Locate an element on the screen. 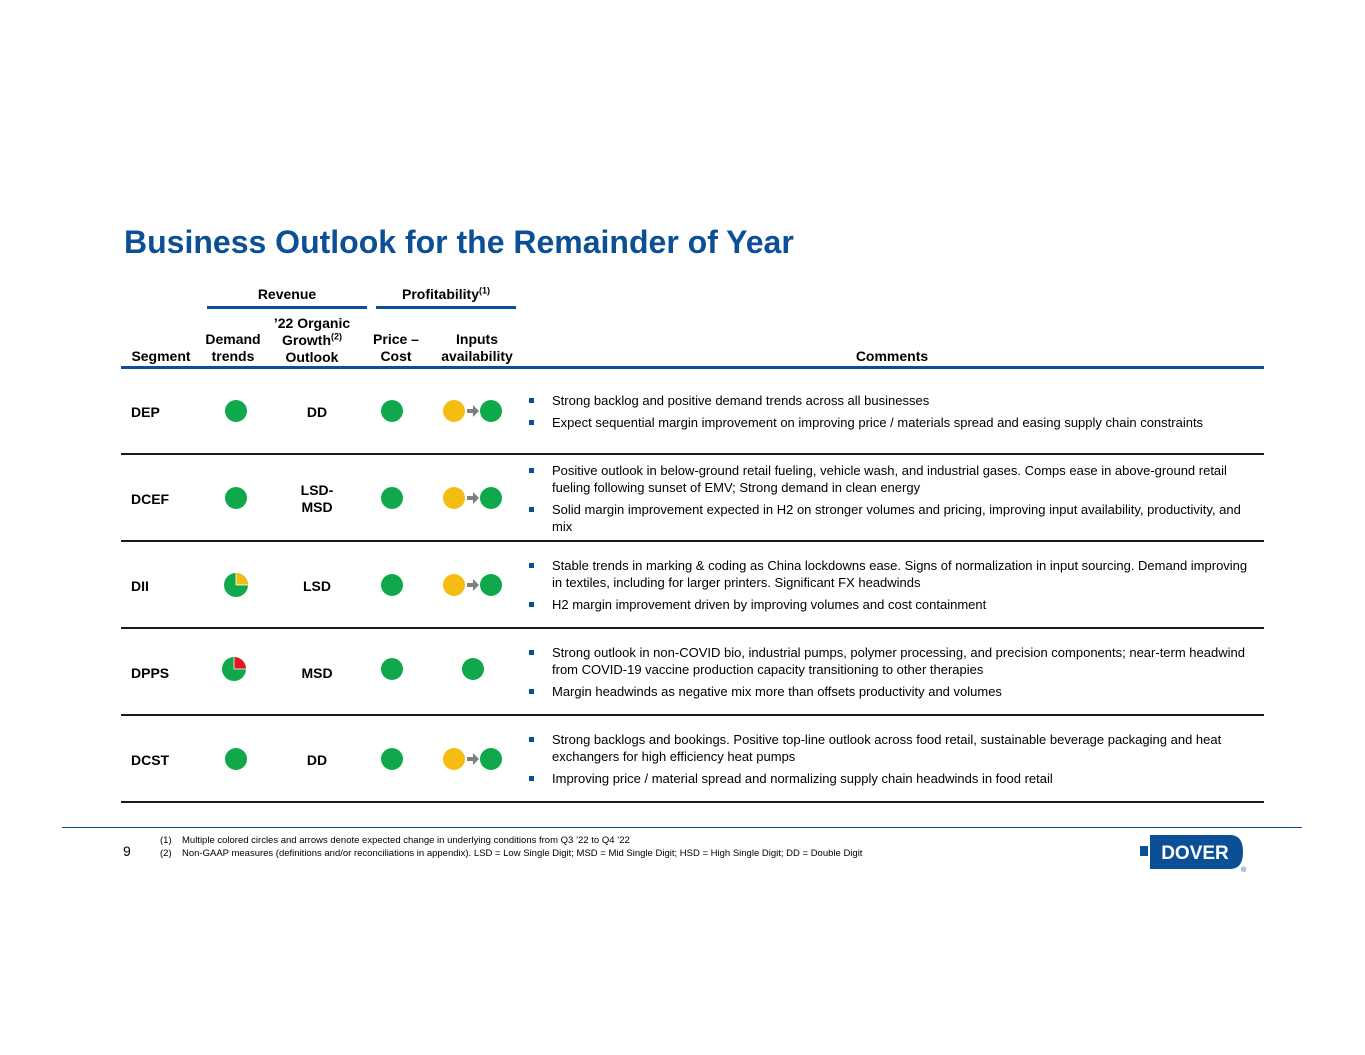 This screenshot has width=1365, height=1055. growth-outlook: MSD is located at coordinates (317, 673).